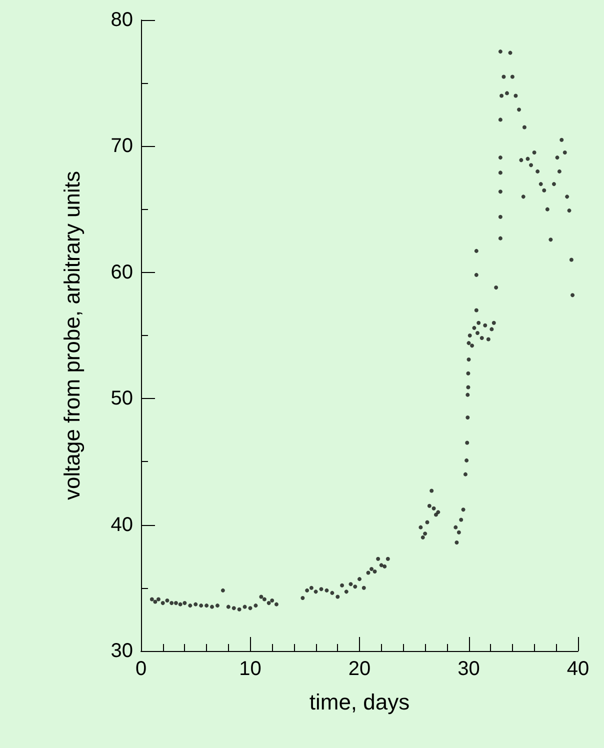 Image resolution: width=604 pixels, height=748 pixels. What do you see at coordinates (72, 335) in the screenshot?
I see `y-axis-title: voltage from probe, arbitrary units` at bounding box center [72, 335].